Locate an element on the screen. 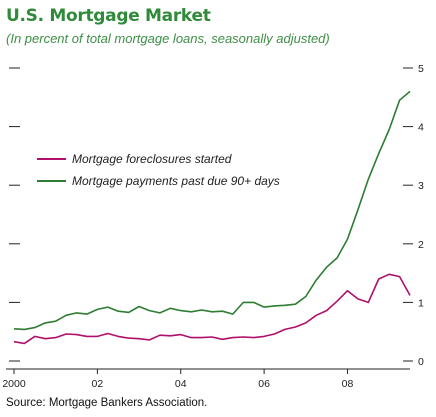 This screenshot has width=436, height=417. chart-title: U.S. Mortgage Market is located at coordinates (108, 16).